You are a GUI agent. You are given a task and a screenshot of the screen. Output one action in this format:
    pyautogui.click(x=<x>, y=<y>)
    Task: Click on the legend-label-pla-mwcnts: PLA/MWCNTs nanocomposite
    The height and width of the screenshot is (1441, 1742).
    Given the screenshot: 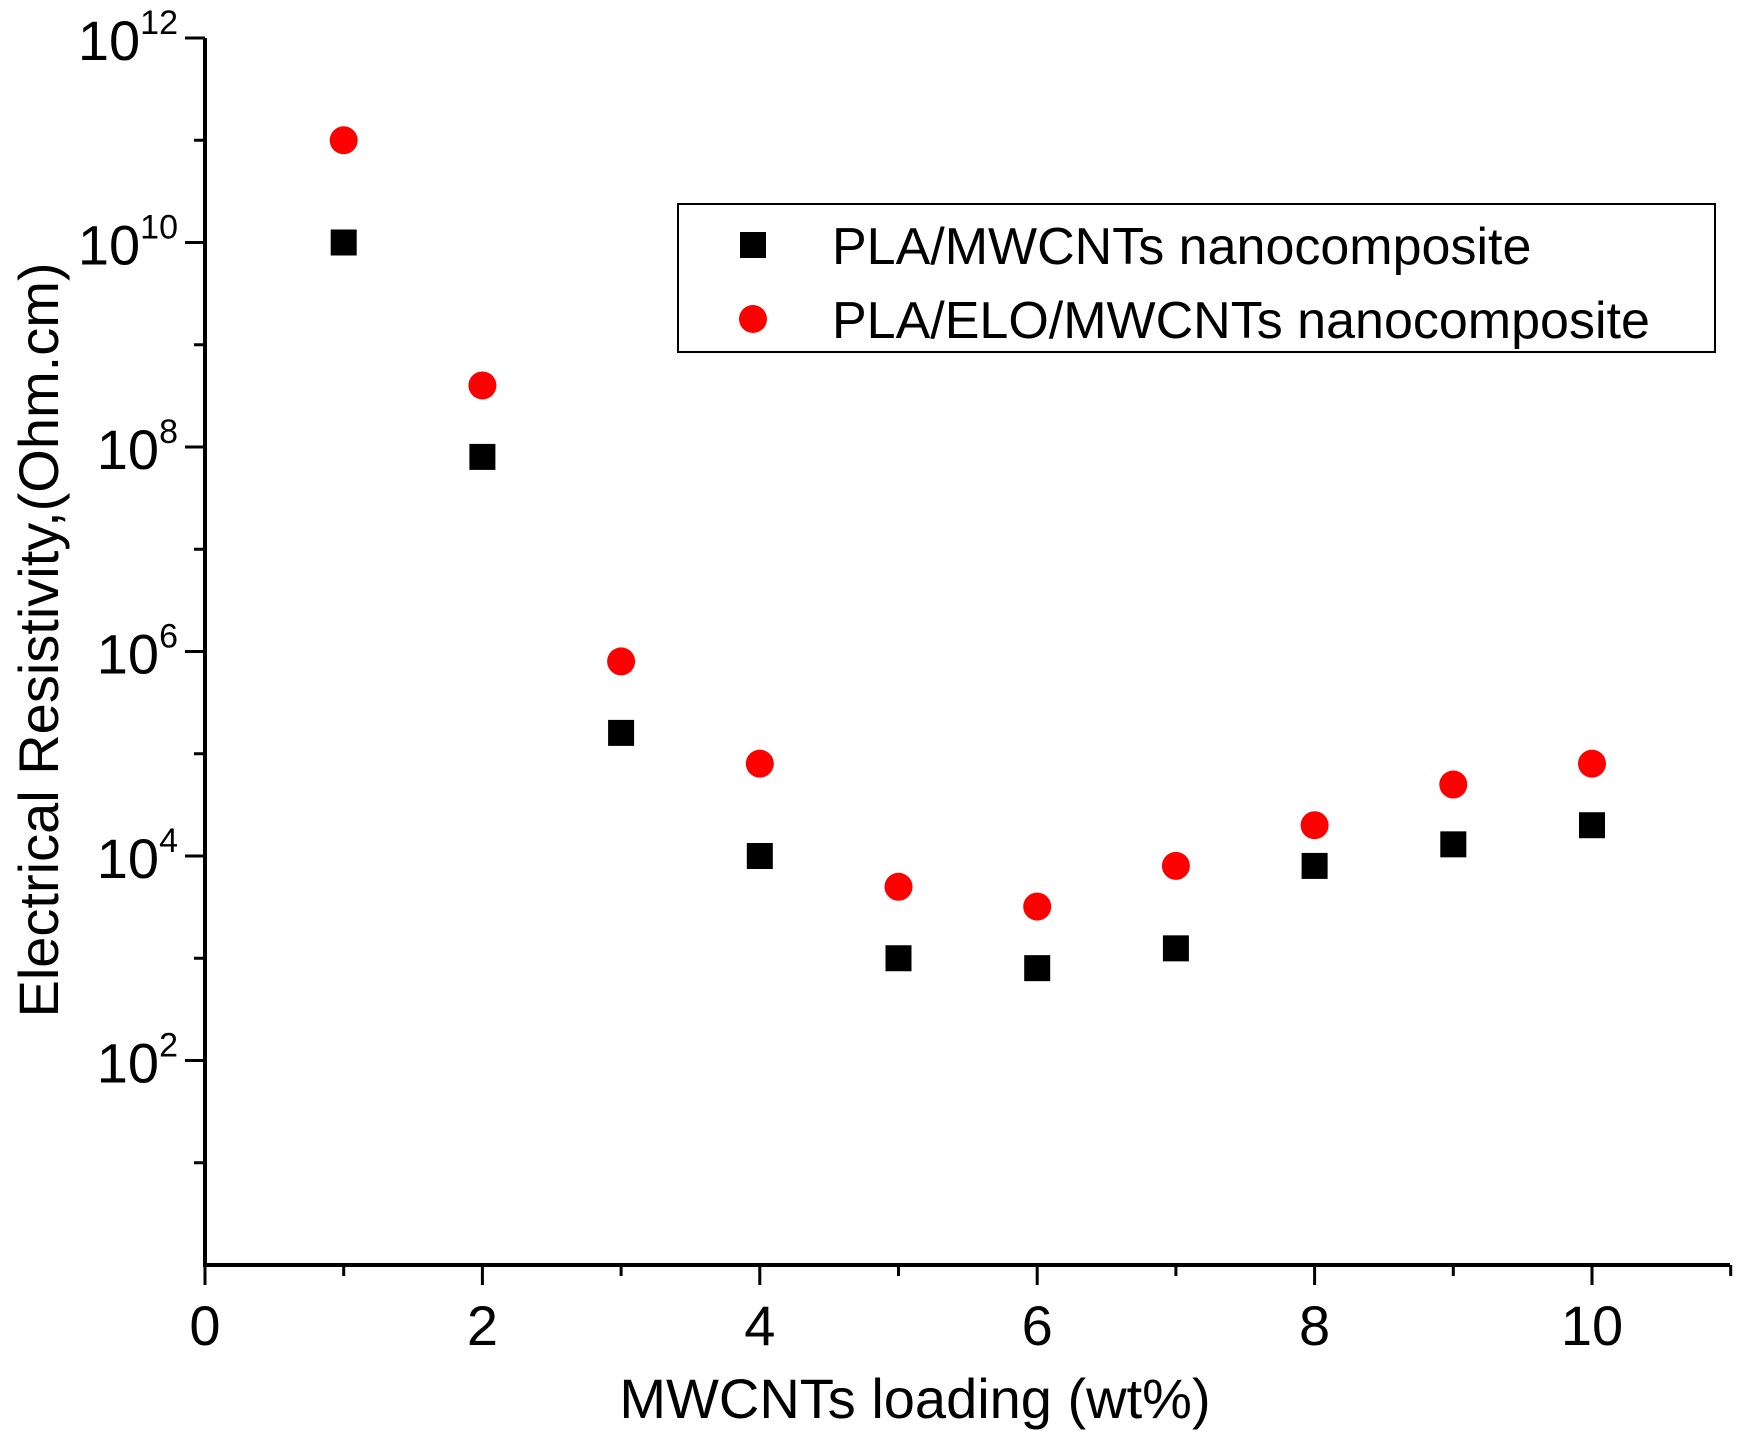 What is the action you would take?
    pyautogui.click(x=1181, y=247)
    